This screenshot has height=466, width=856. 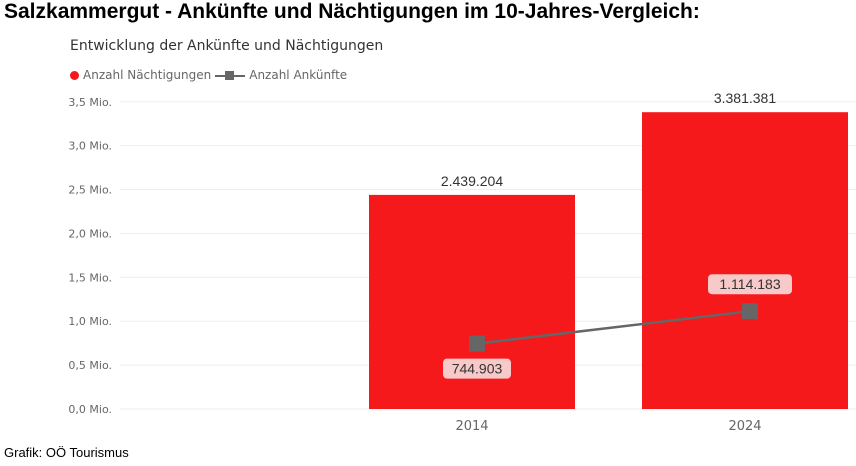 What do you see at coordinates (90, 409) in the screenshot?
I see `y-tick-label: 0,0 Mio.` at bounding box center [90, 409].